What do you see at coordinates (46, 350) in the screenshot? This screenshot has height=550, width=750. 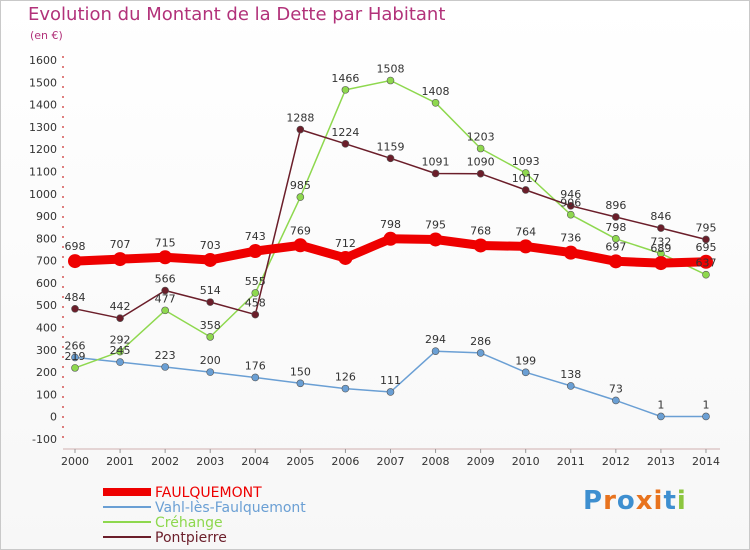 I see `y-tick-label: 300` at bounding box center [46, 350].